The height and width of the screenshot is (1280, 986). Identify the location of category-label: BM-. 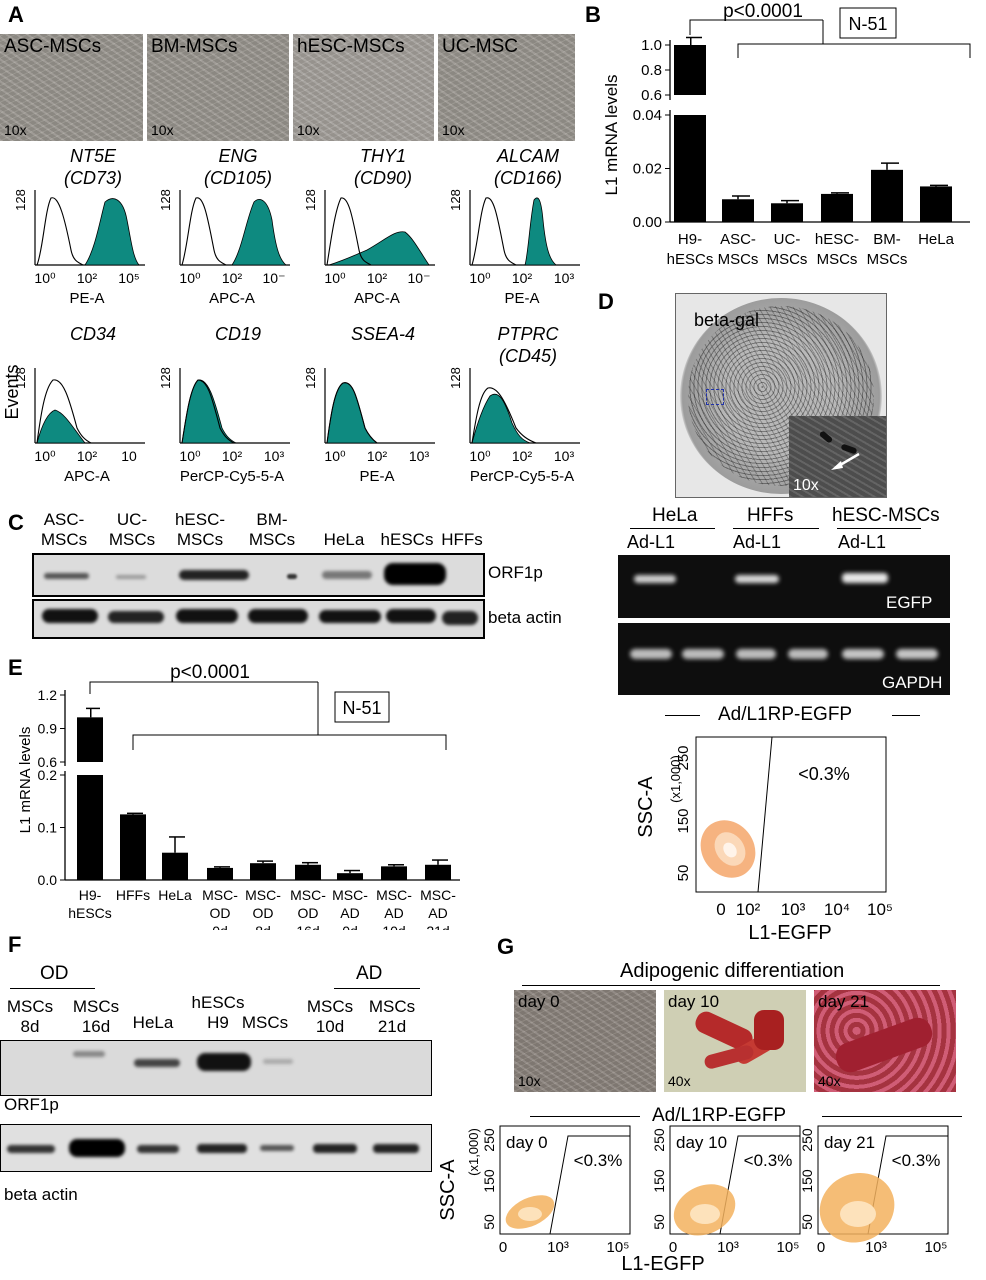
(887, 239).